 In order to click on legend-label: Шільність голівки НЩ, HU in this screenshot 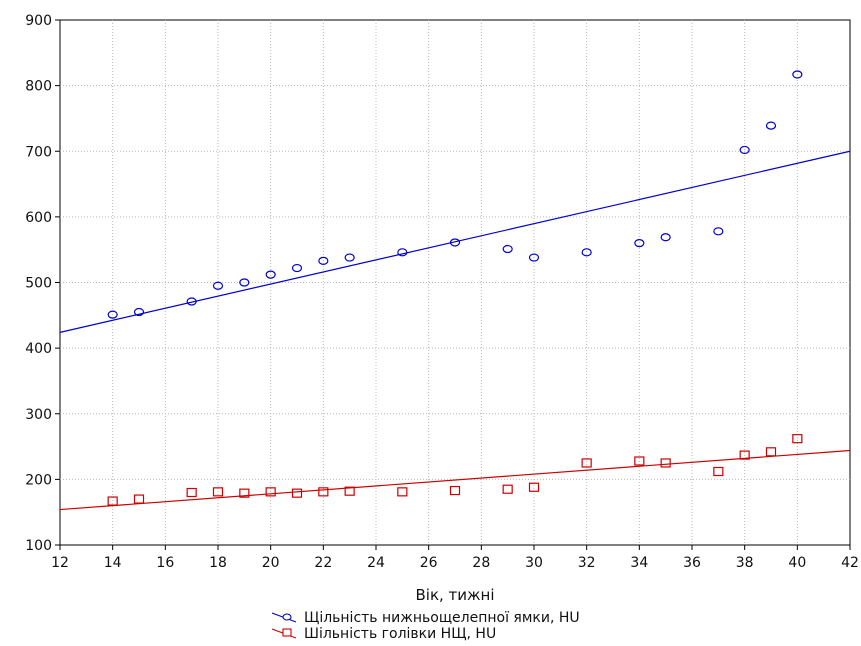, I will do `click(400, 634)`.